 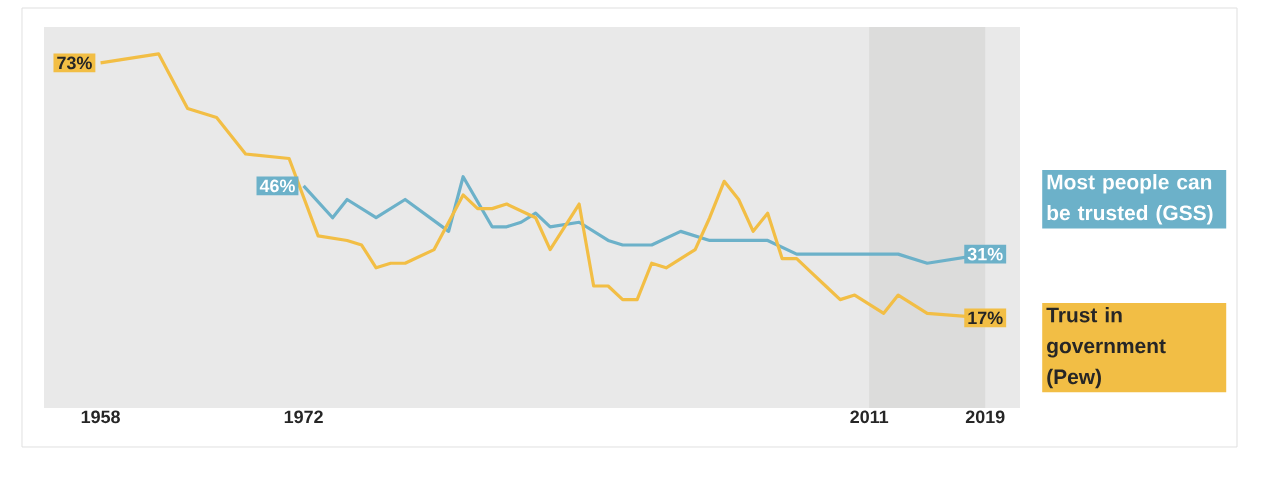 What do you see at coordinates (100, 417) in the screenshot?
I see `x-tick-label: 1958` at bounding box center [100, 417].